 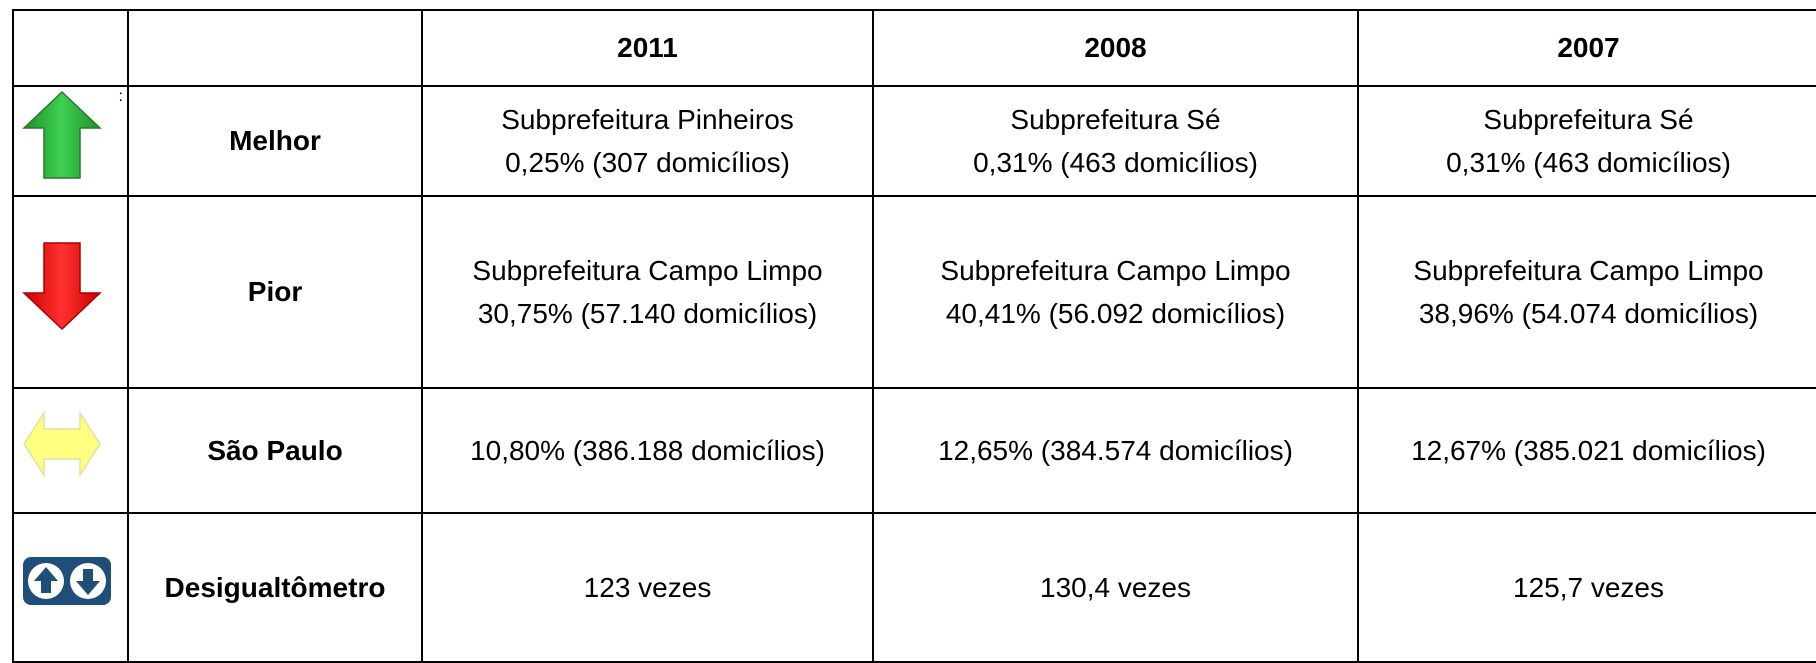 What do you see at coordinates (1588, 313) in the screenshot?
I see `cell-line: 38,96% (54.074 domicílios)` at bounding box center [1588, 313].